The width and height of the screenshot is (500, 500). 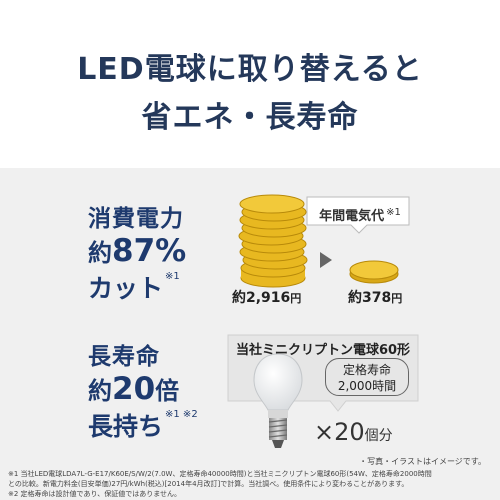 I want to click on power-note: ※1, so click(x=172, y=276).